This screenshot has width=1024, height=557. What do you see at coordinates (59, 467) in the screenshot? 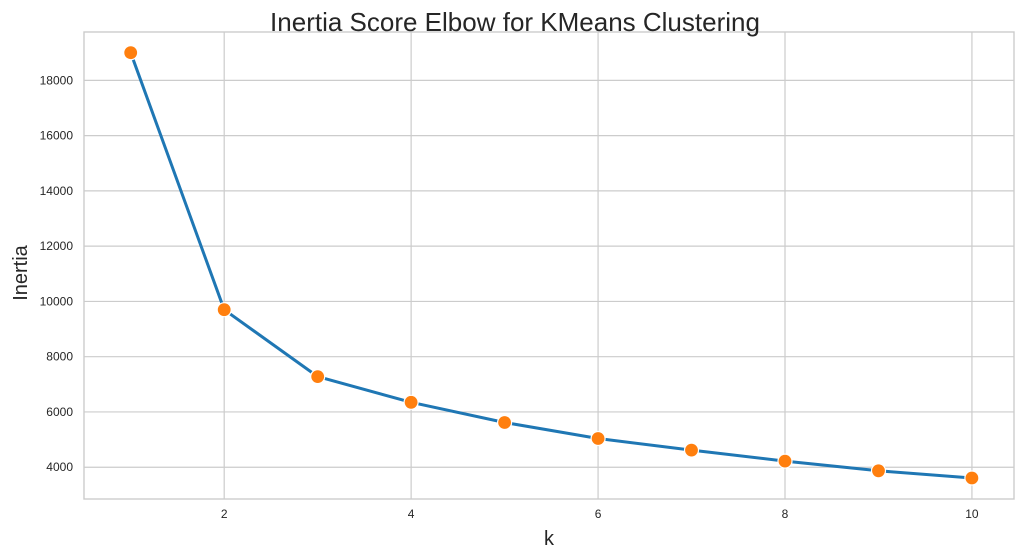
I see `y-tick-label: 4000` at bounding box center [59, 467].